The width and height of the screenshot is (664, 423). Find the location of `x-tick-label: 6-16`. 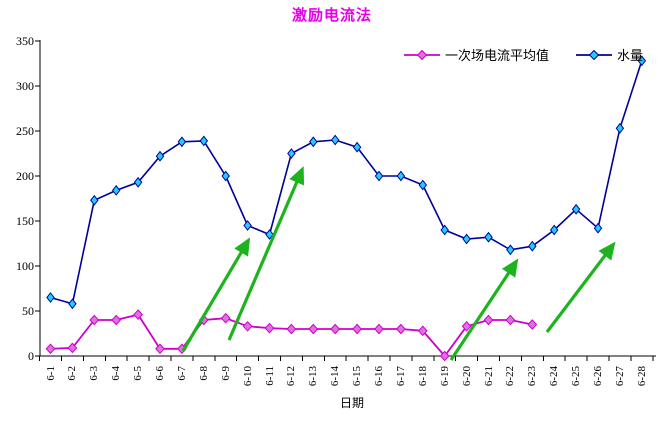

x-tick-label: 6-16 is located at coordinates (379, 376).